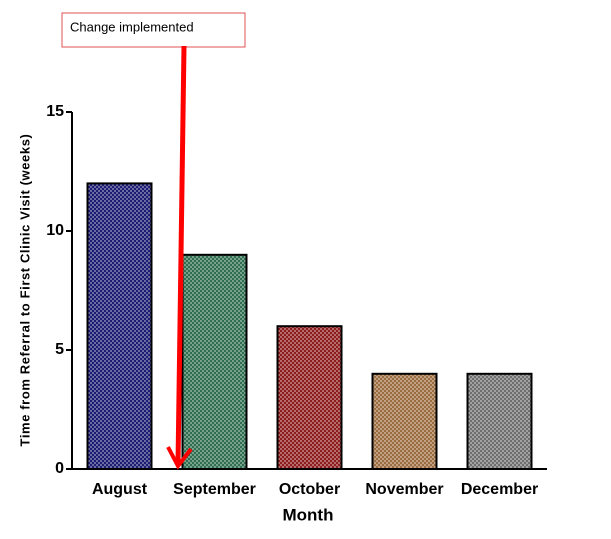 The width and height of the screenshot is (611, 539). Describe the element at coordinates (181, 255) in the screenshot. I see `annotation-arrow` at that location.